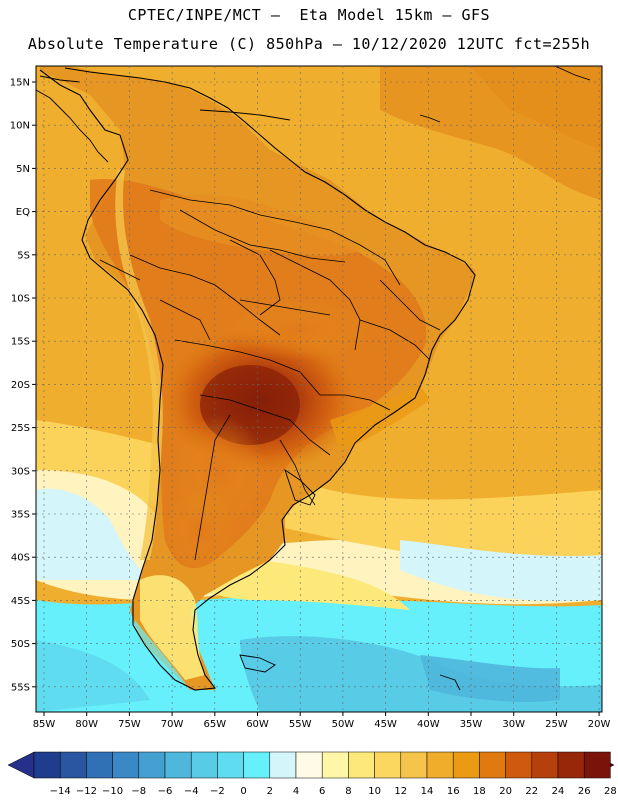  What do you see at coordinates (20, 471) in the screenshot?
I see `lat-tick-label: 30S` at bounding box center [20, 471].